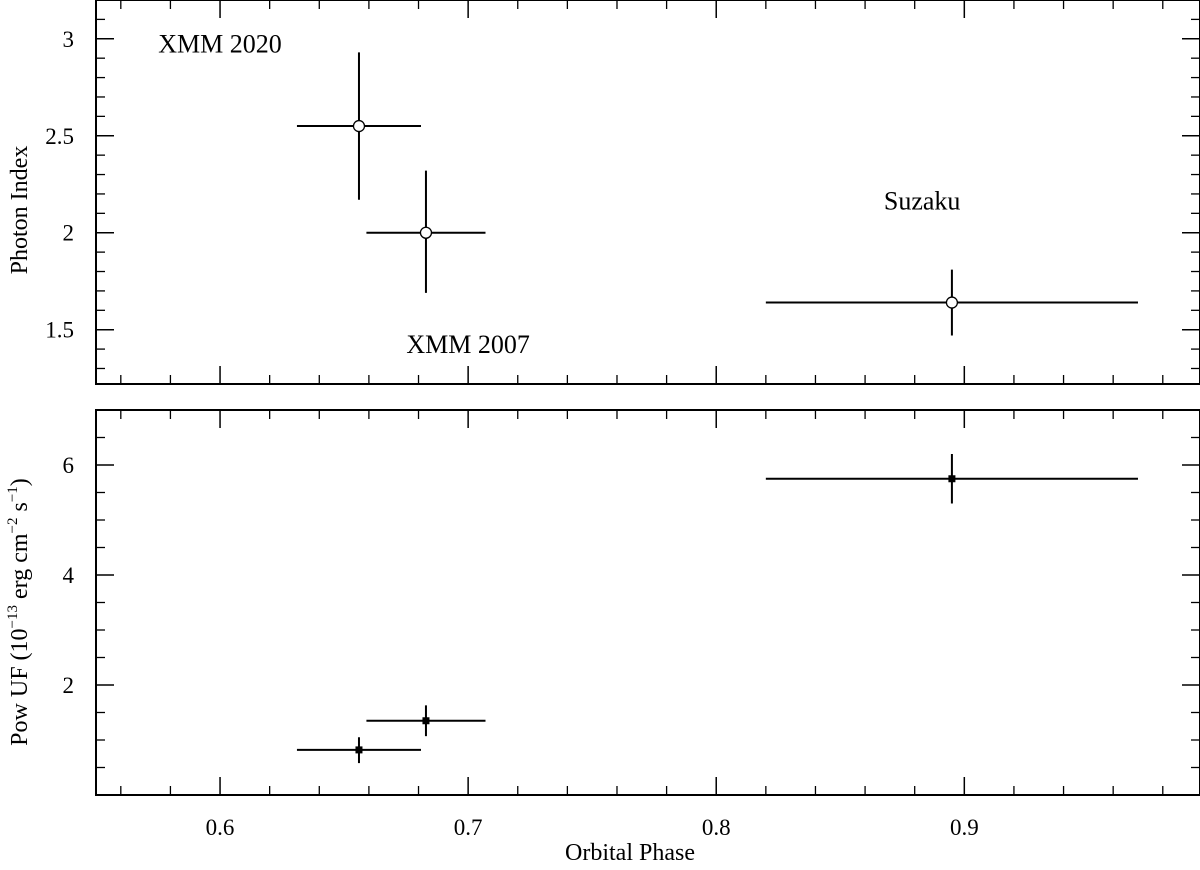 The width and height of the screenshot is (1200, 870). What do you see at coordinates (716, 827) in the screenshot?
I see `x-tick-label: 0.8` at bounding box center [716, 827].